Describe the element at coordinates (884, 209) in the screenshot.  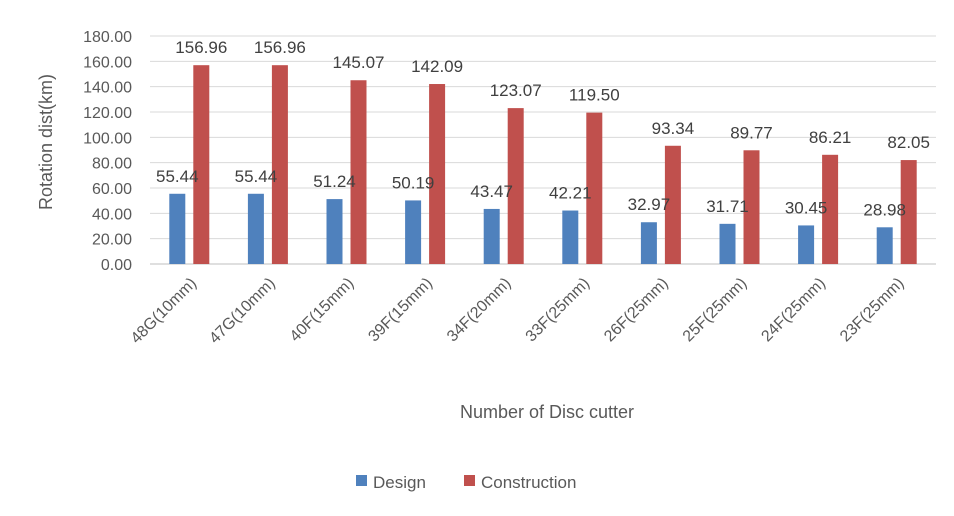
I see `data-label-design: 28.98` at that location.